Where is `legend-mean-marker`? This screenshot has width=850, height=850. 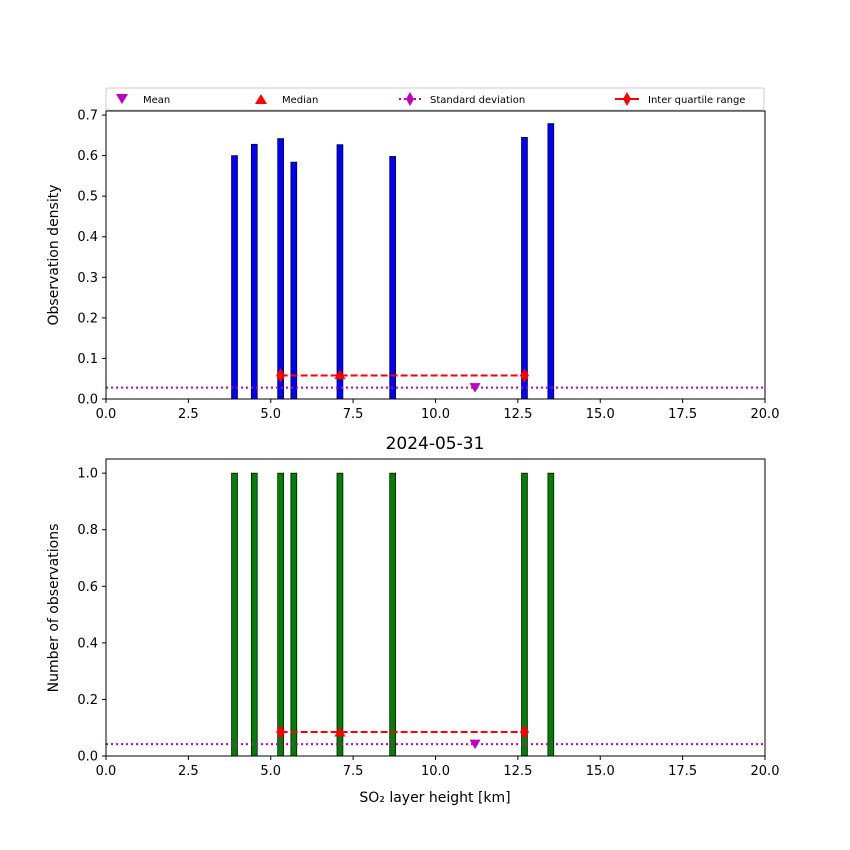
legend-mean-marker is located at coordinates (122, 99).